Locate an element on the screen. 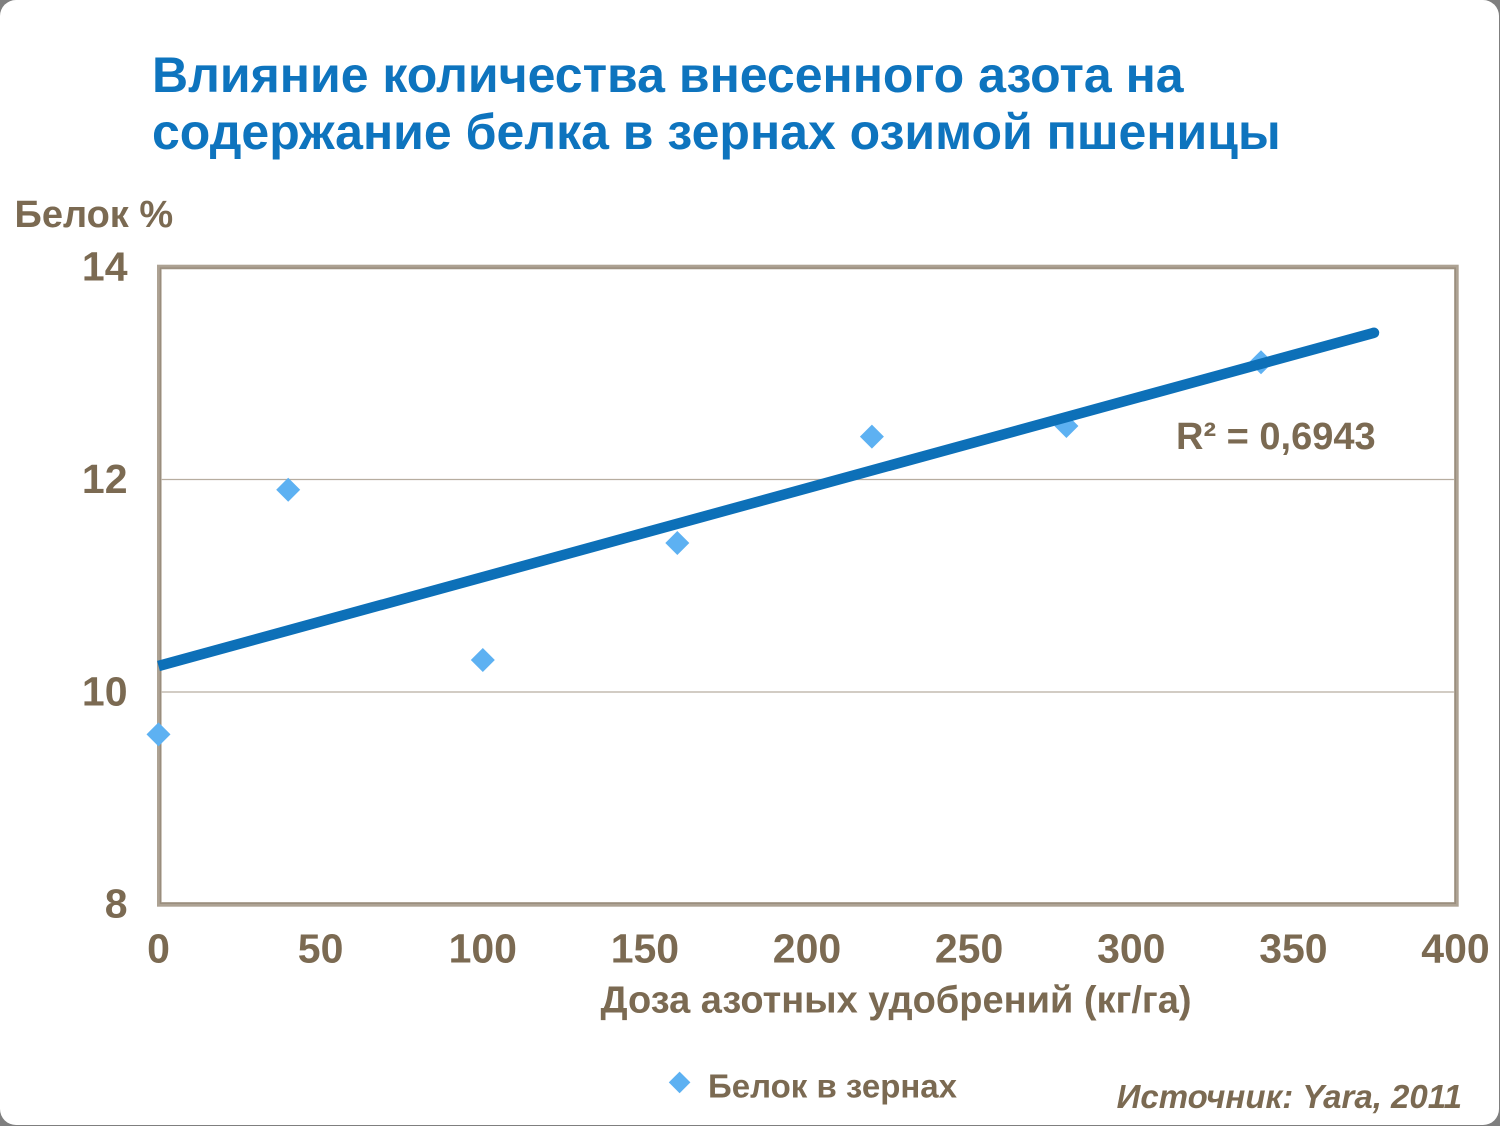 The image size is (1500, 1126). svg-text:содержание белка в зернах озим: содержание белка в зернах озимой пшеницы is located at coordinates (716, 132).